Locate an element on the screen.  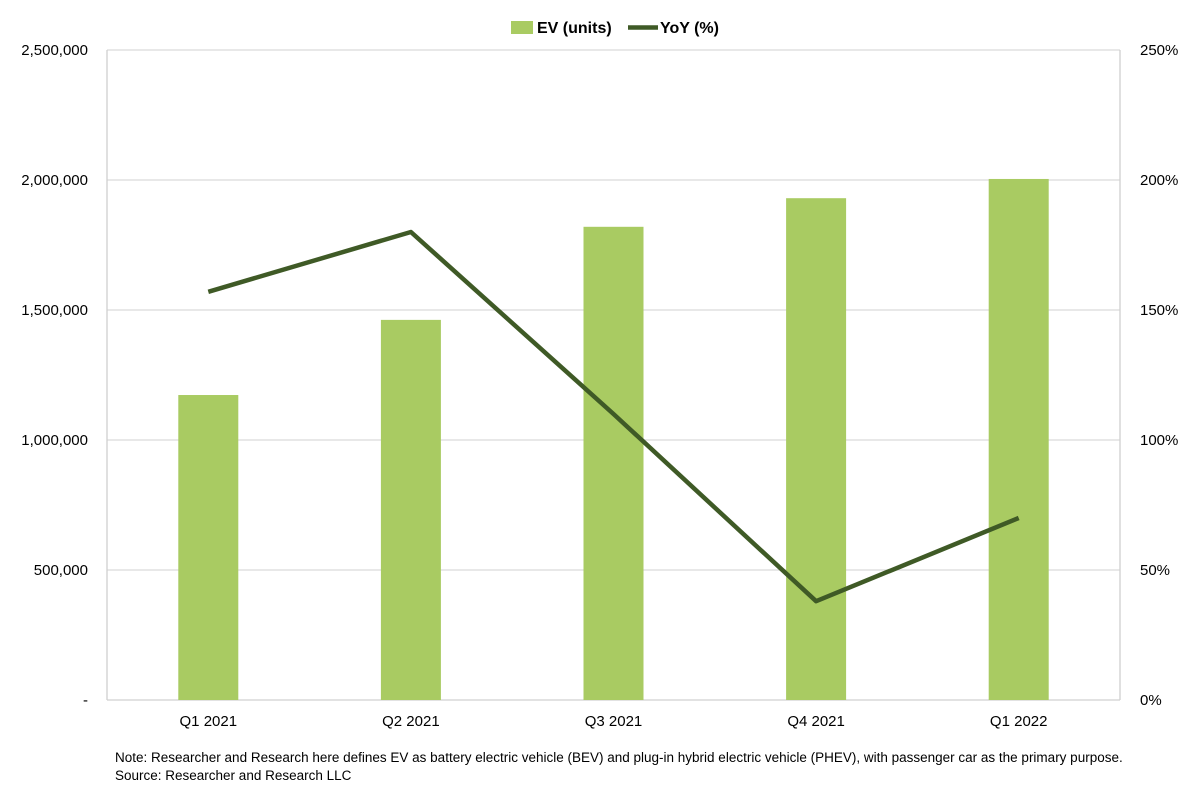
right-tick-label: 50% is located at coordinates (1155, 570).